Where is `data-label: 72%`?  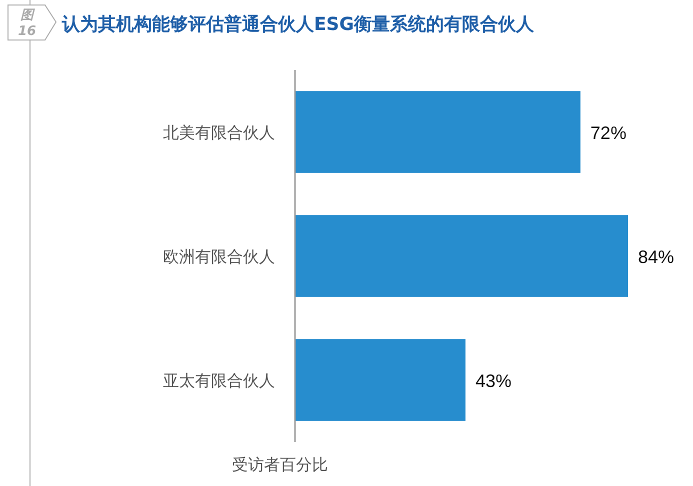 data-label: 72% is located at coordinates (608, 133).